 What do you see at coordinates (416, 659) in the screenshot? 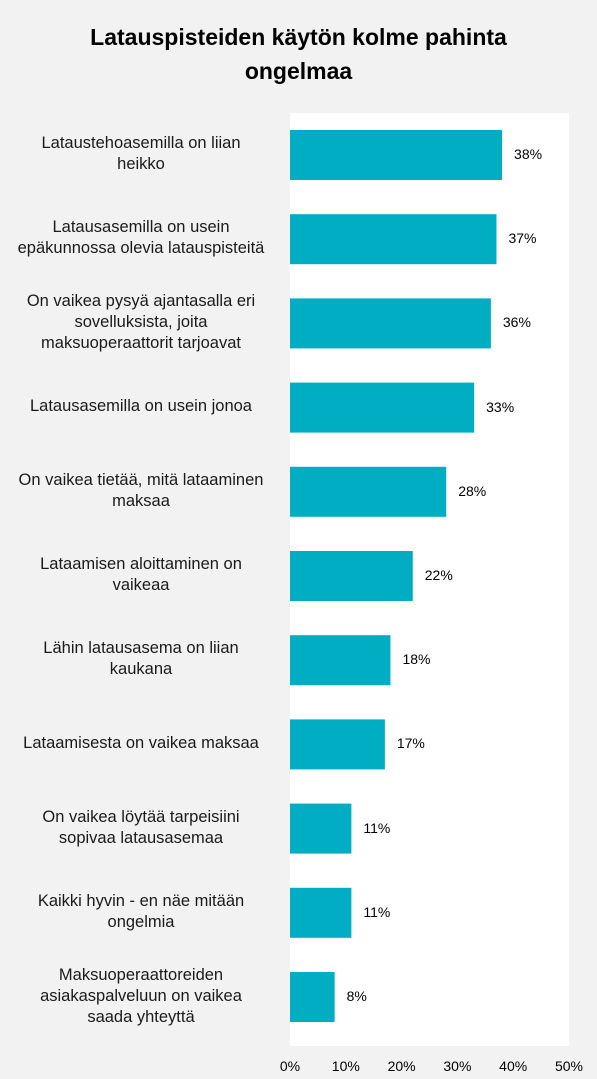
I see `data-label: 18%` at bounding box center [416, 659].